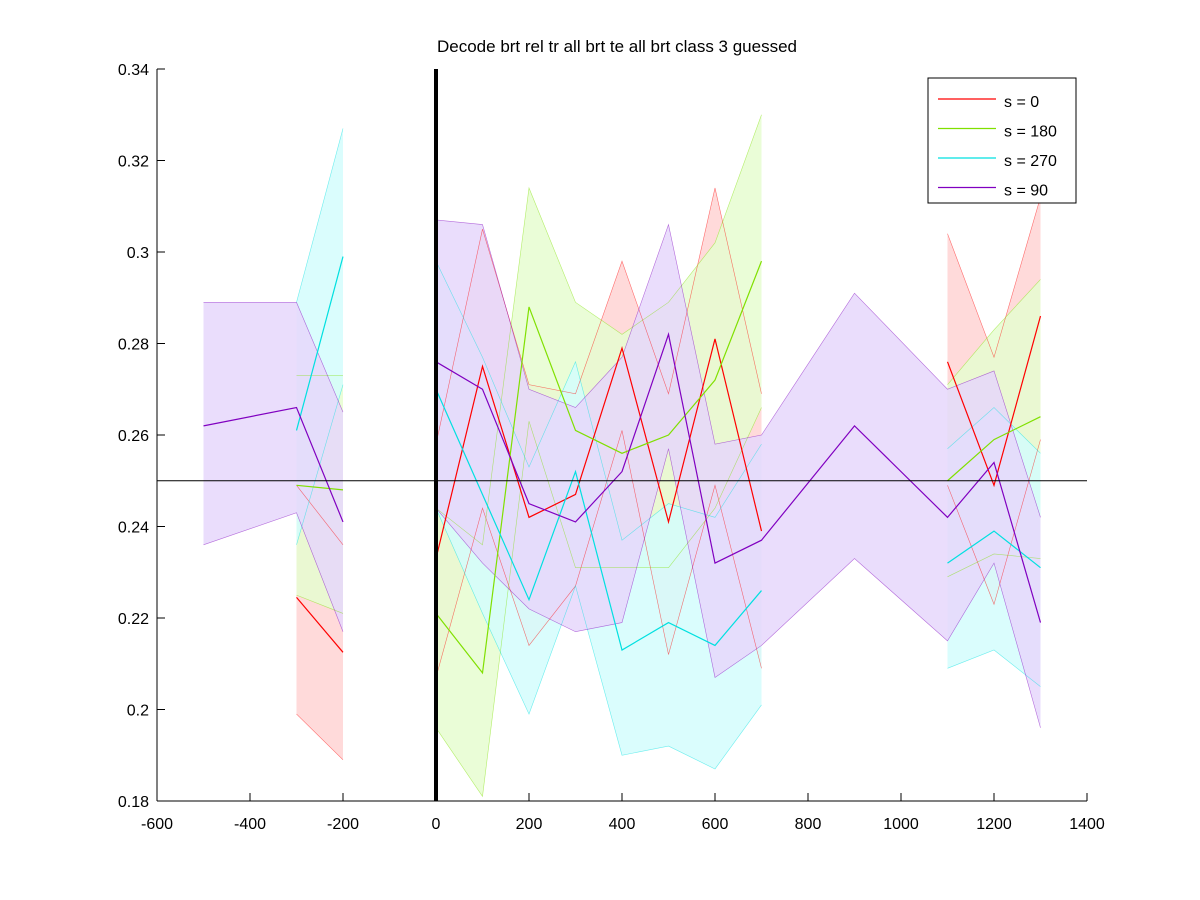 This screenshot has height=900, width=1200. What do you see at coordinates (138, 253) in the screenshot?
I see `y-tick-label: 0.3` at bounding box center [138, 253].